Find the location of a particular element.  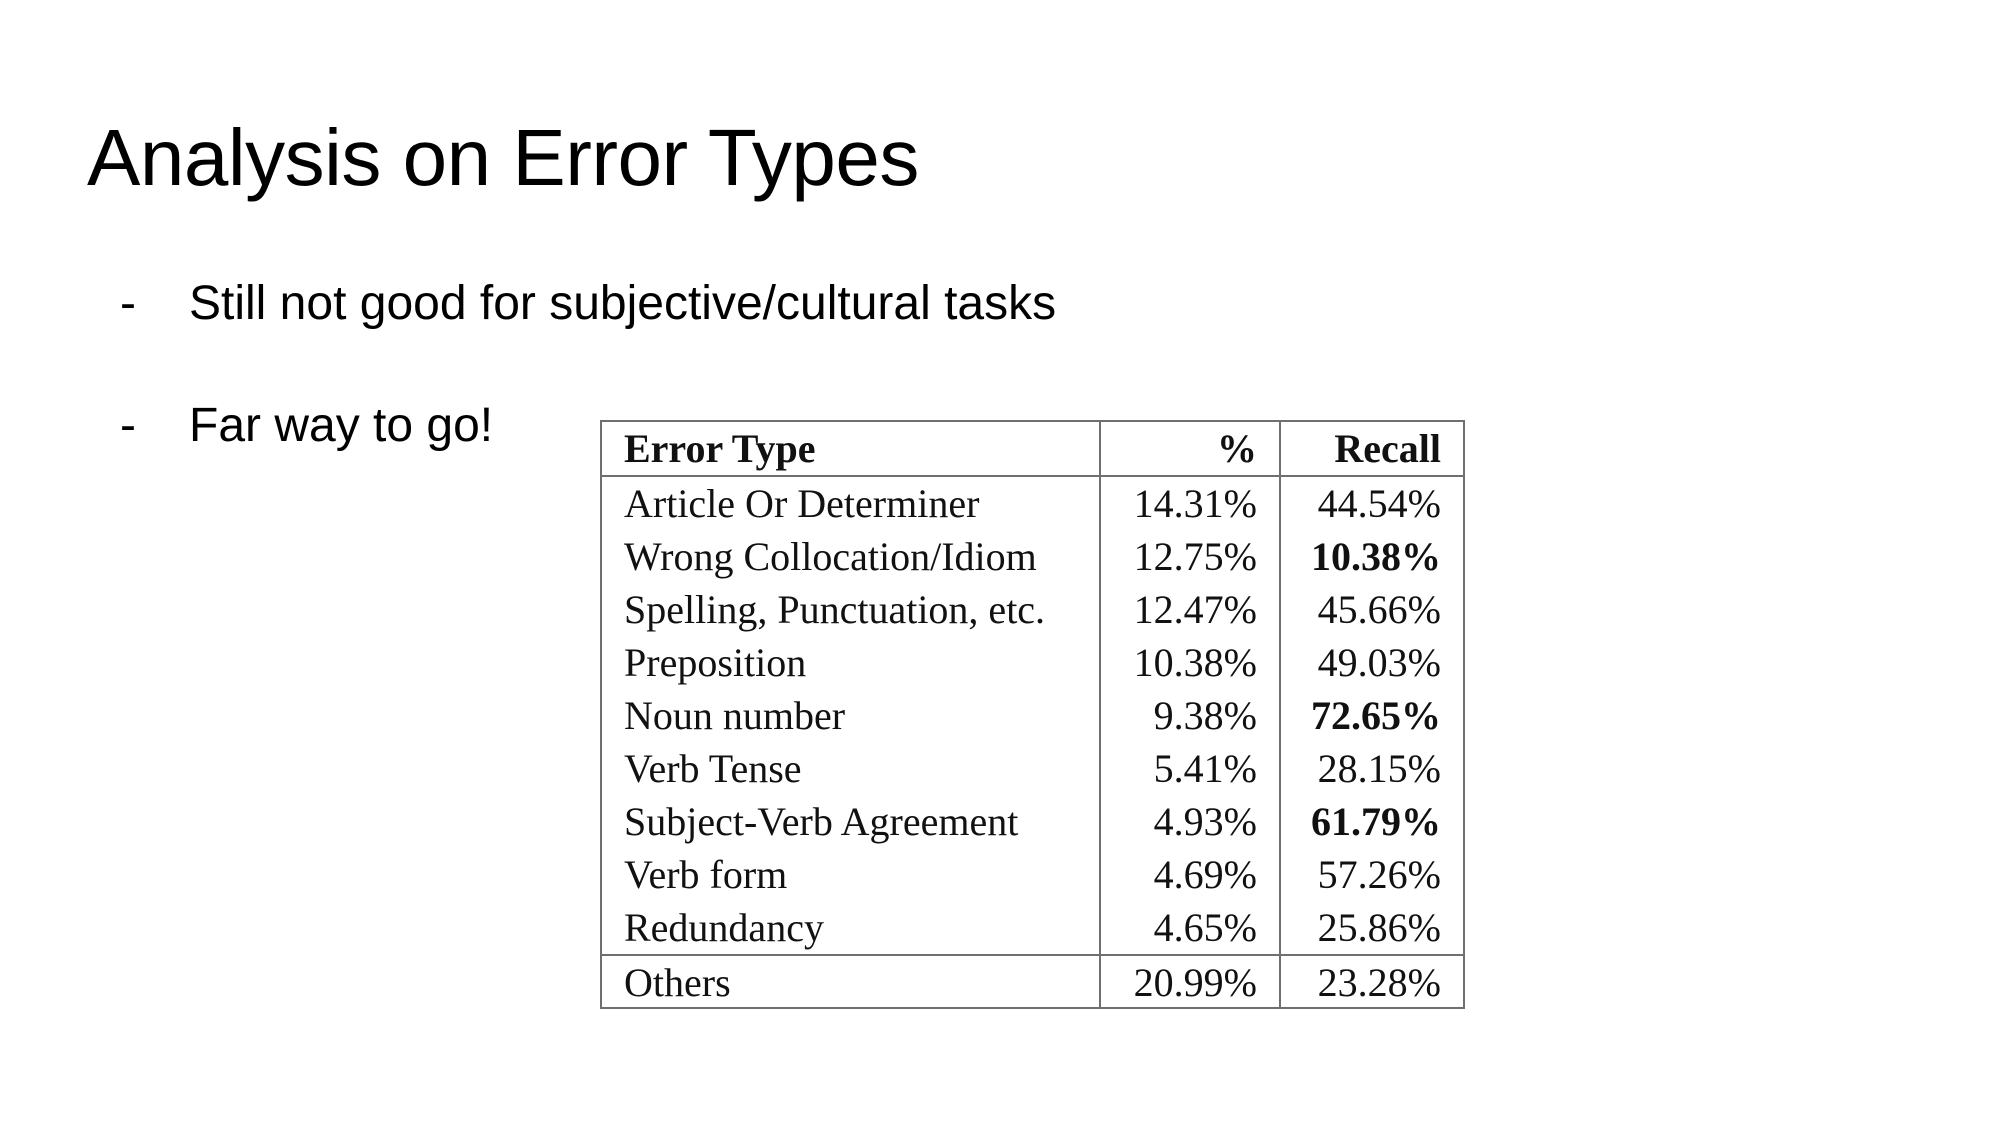

header-error-type: Error Type is located at coordinates (851, 449).